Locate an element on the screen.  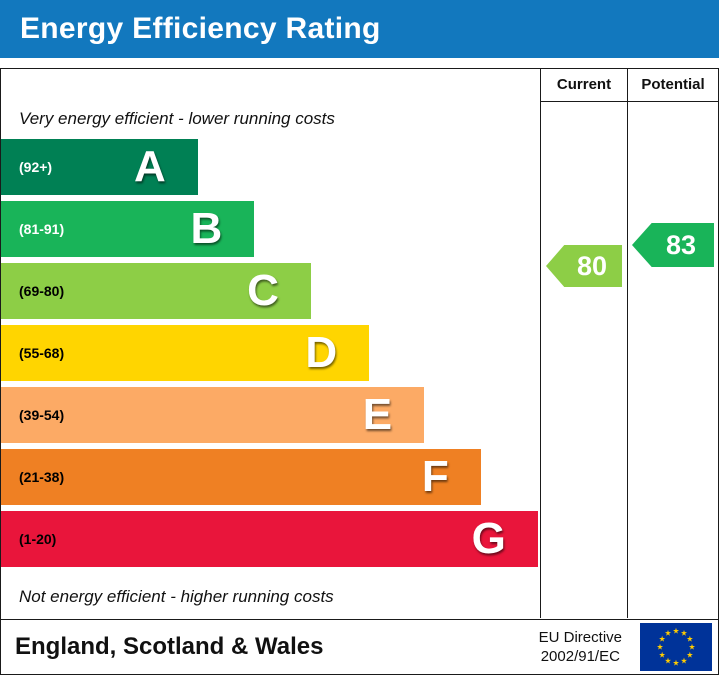
potential-column: Potential is located at coordinates (672, 343).